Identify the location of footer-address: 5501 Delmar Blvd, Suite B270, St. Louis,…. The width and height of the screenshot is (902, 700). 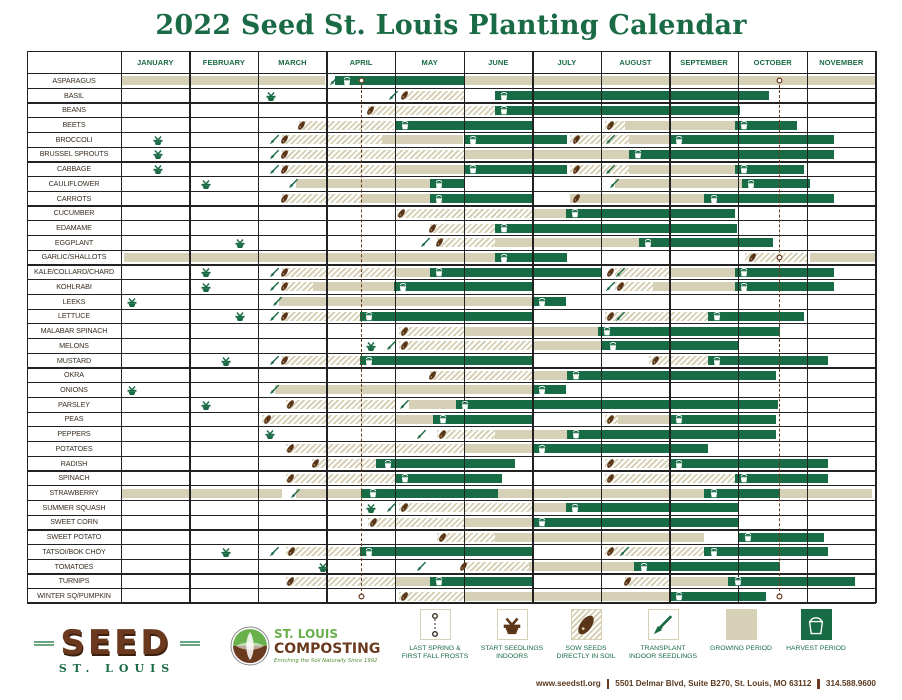
(713, 684).